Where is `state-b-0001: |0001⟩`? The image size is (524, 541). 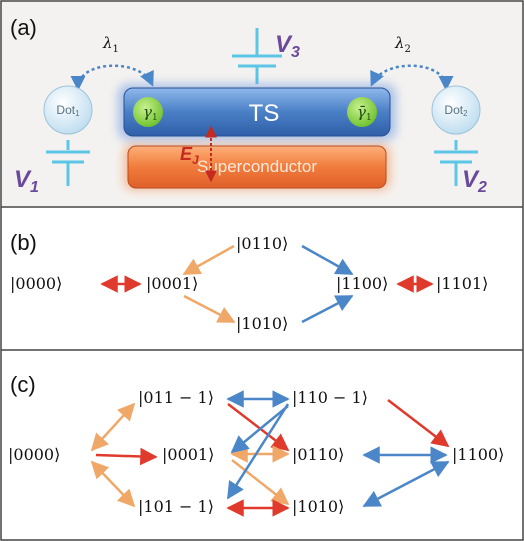
state-b-0001: |0001⟩ is located at coordinates (172, 283).